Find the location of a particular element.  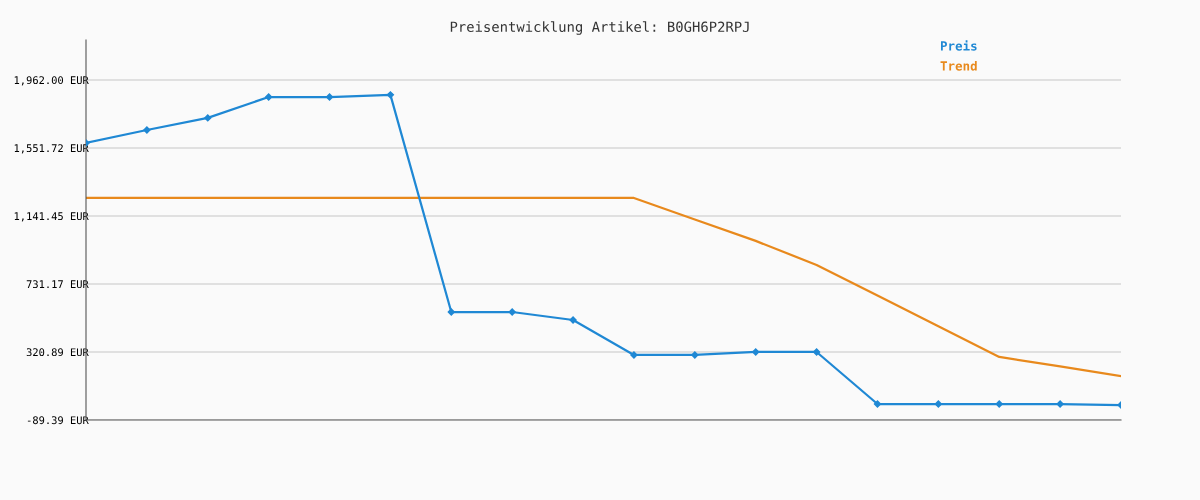

y-tick-label: 1,551.72 EUR is located at coordinates (51, 149).